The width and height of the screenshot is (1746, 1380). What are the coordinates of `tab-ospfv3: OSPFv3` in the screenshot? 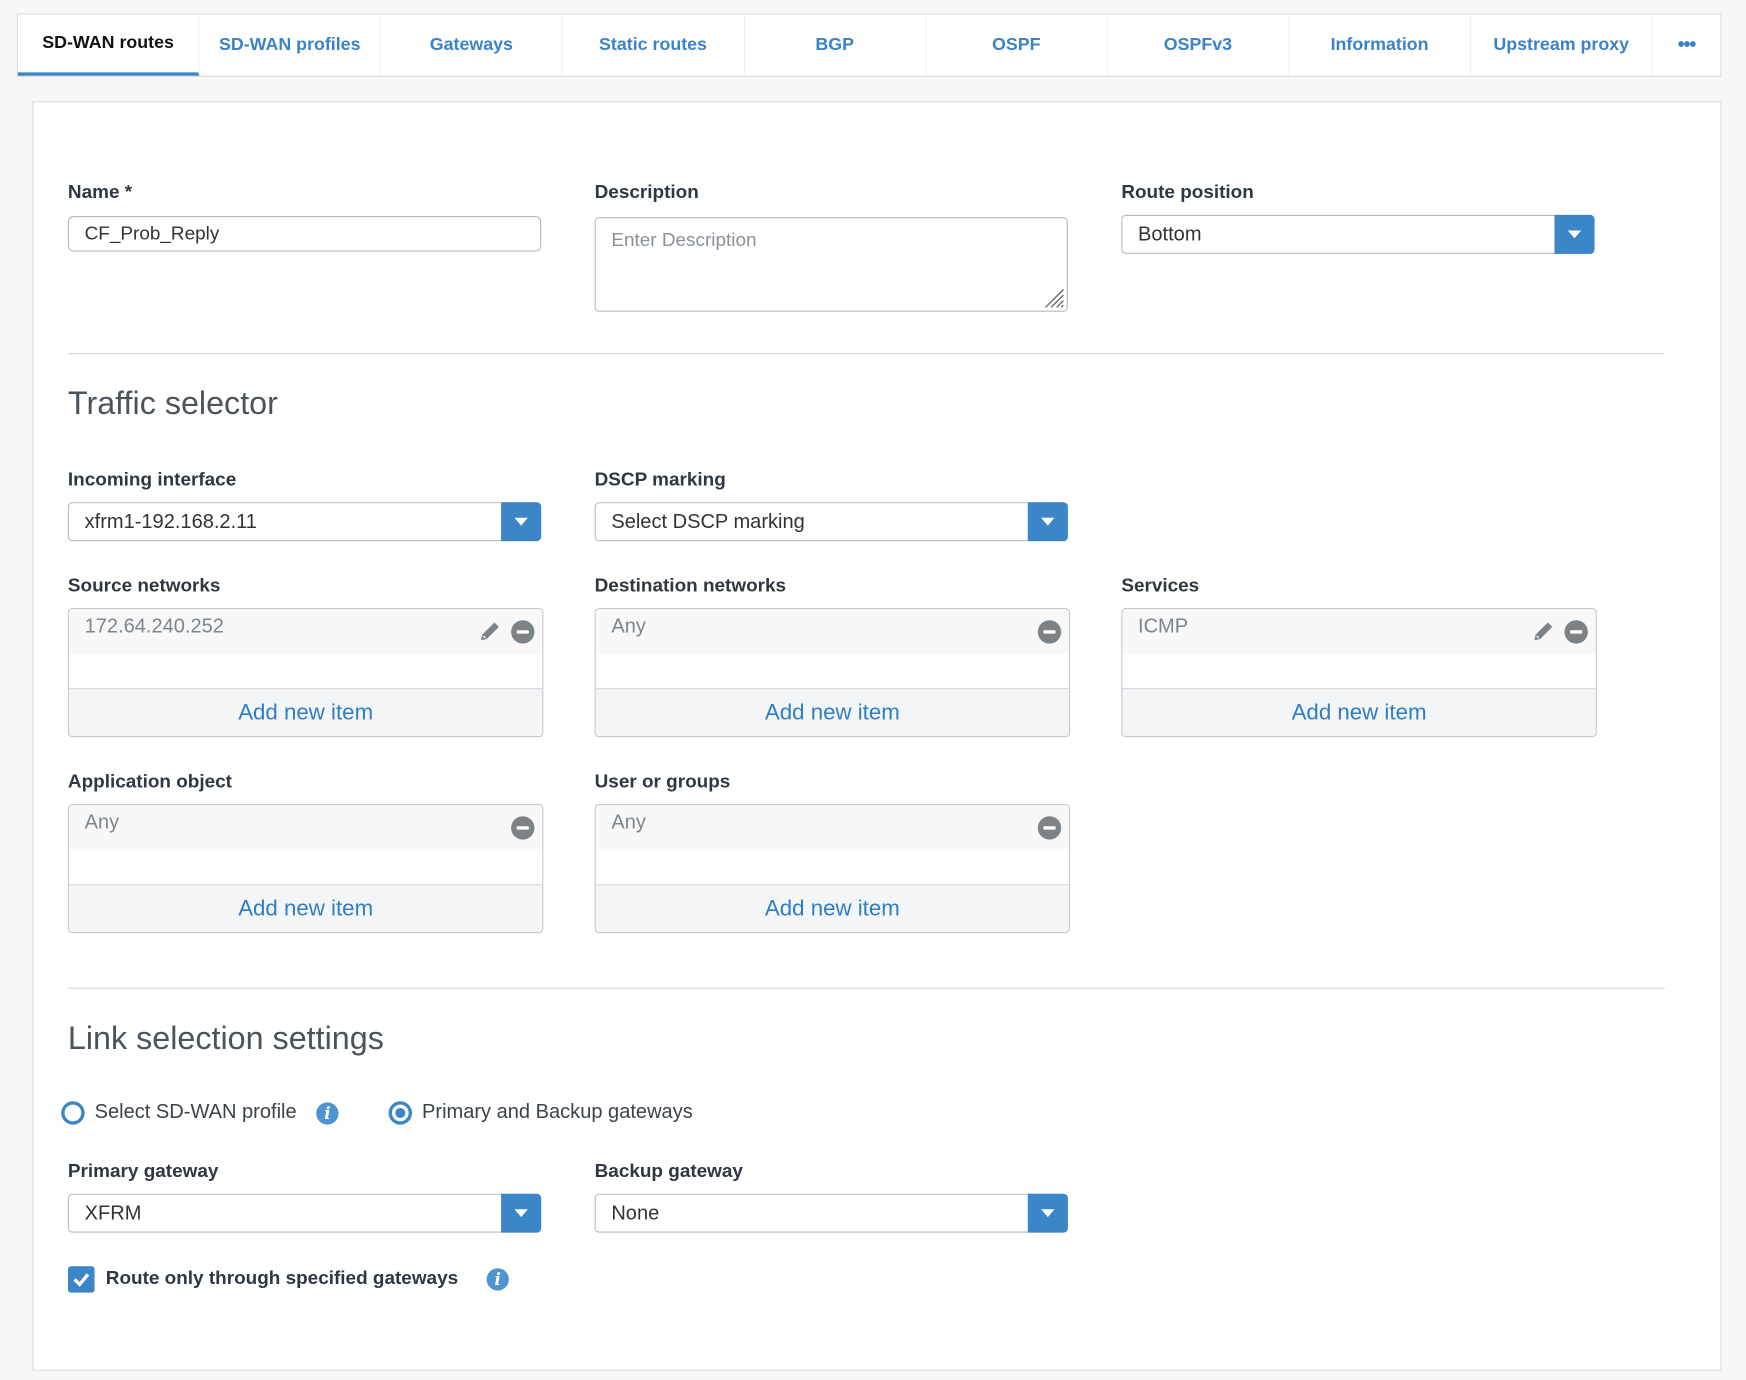 It's located at (1199, 45).